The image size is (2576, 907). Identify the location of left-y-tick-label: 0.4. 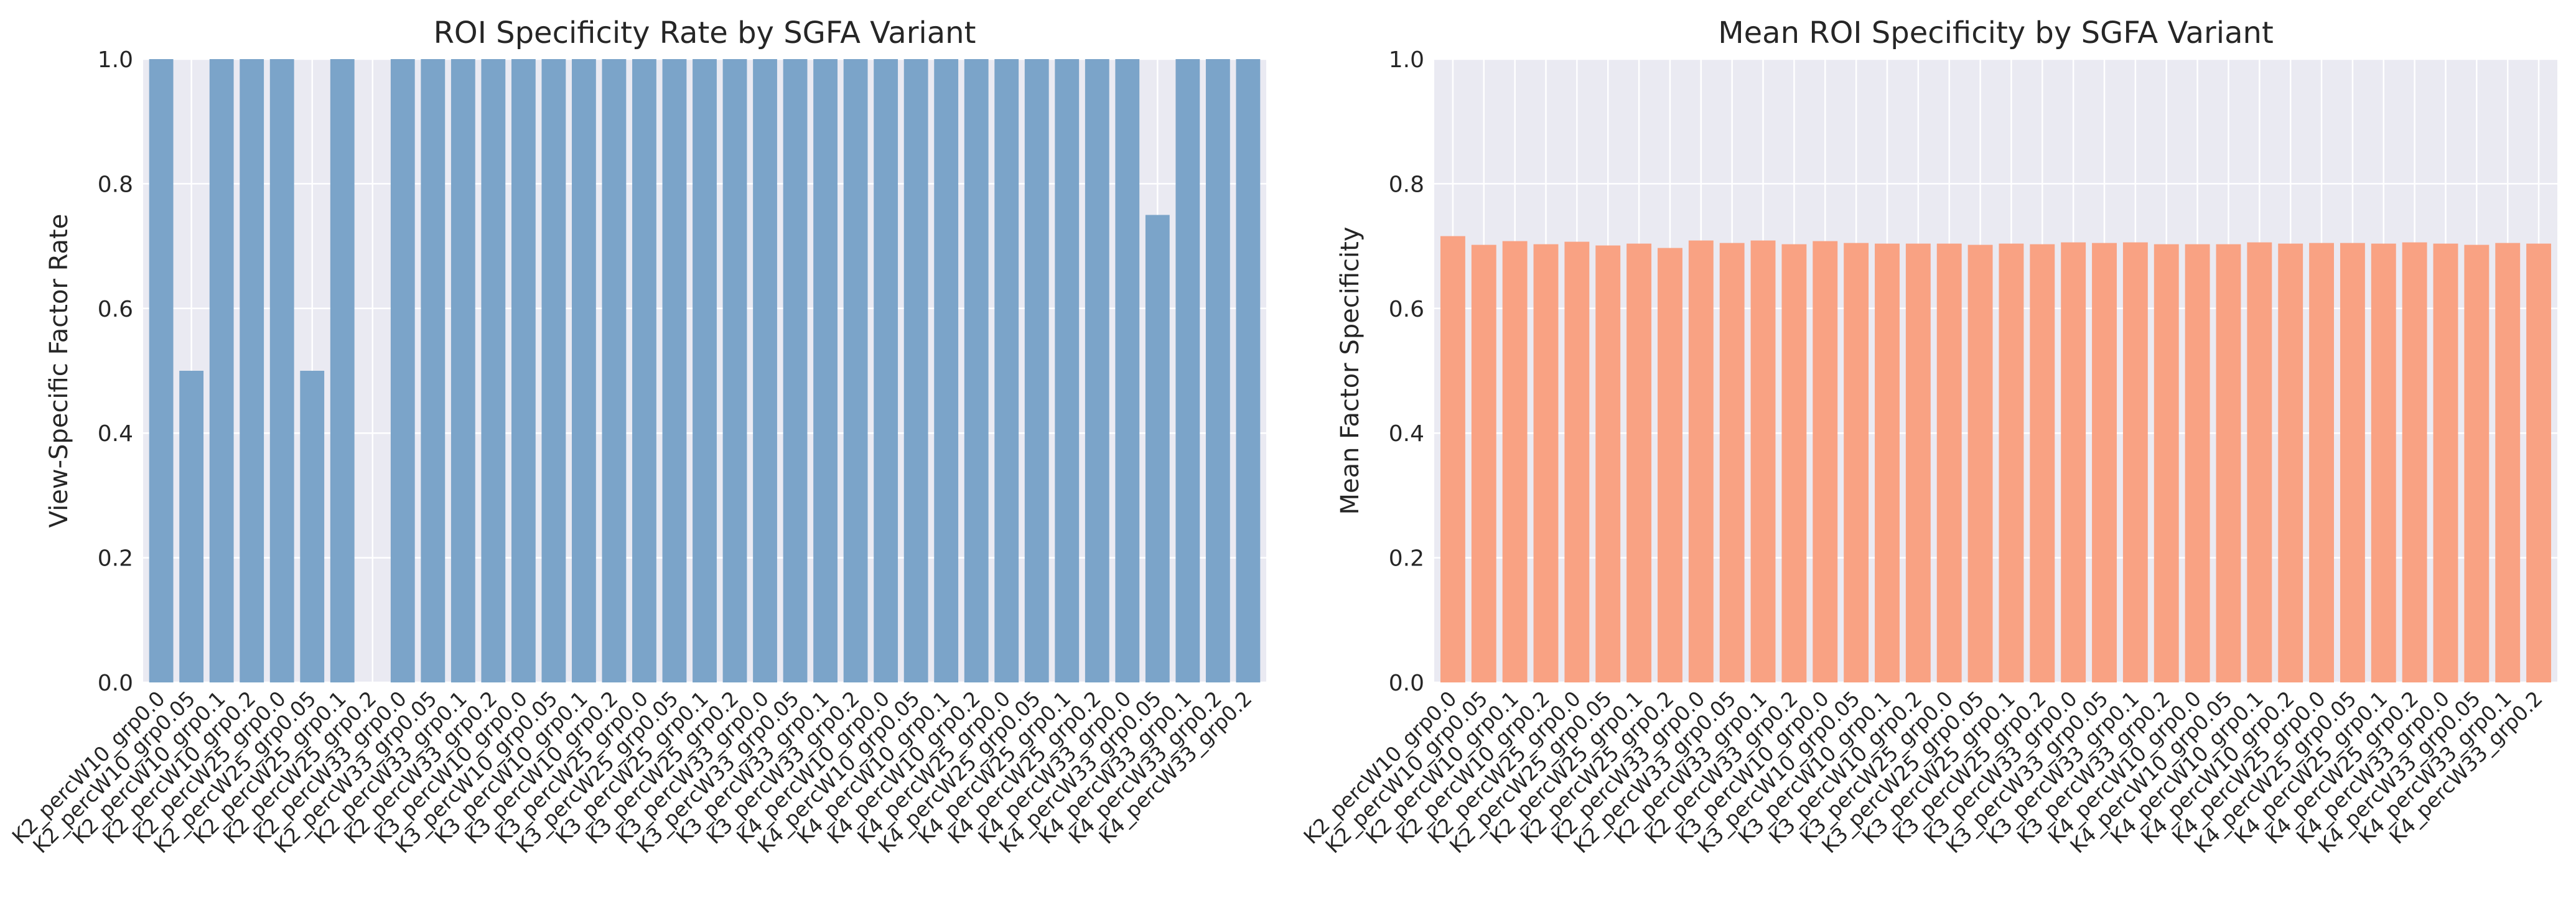
(115, 434).